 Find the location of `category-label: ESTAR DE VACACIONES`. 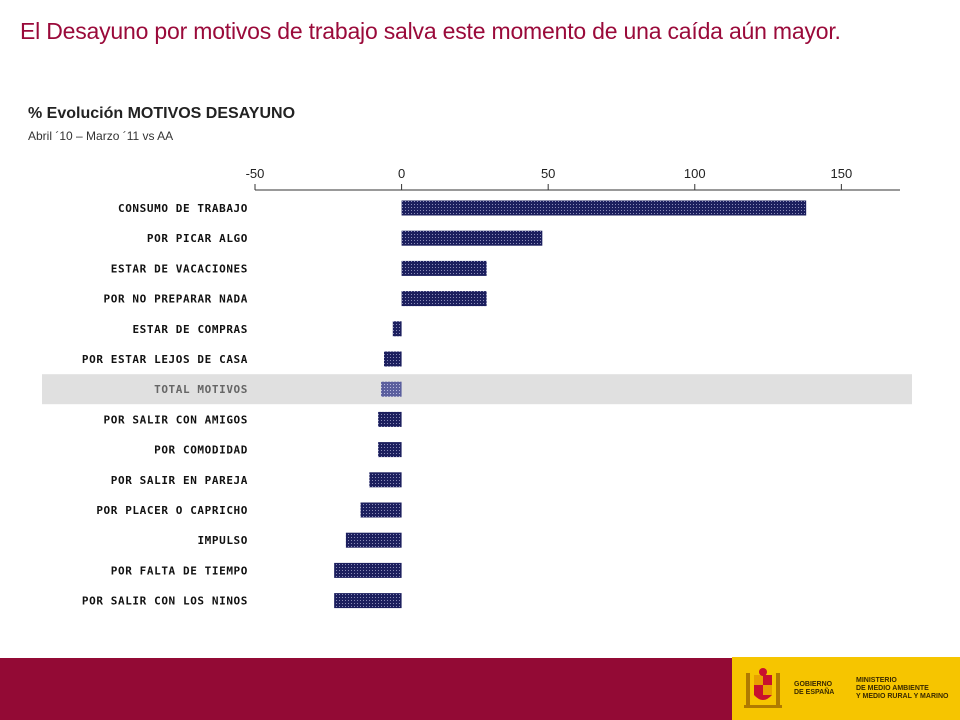

category-label: ESTAR DE VACACIONES is located at coordinates (179, 268).